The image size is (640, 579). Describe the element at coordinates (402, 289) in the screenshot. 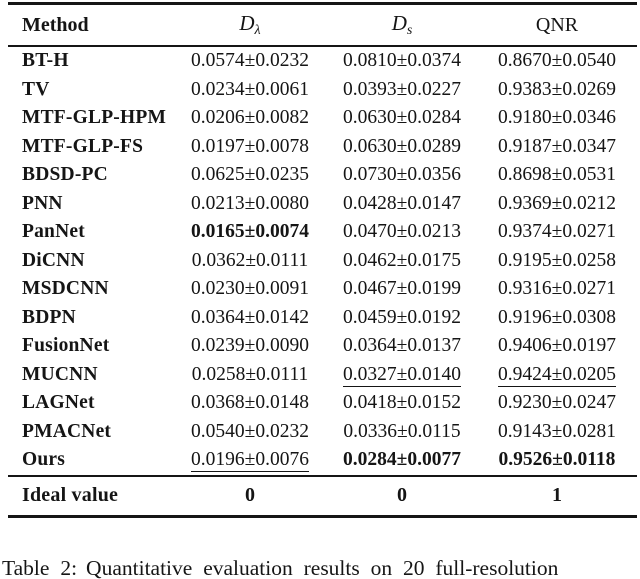

I see `value-cell: 0.0467±0.0199` at that location.